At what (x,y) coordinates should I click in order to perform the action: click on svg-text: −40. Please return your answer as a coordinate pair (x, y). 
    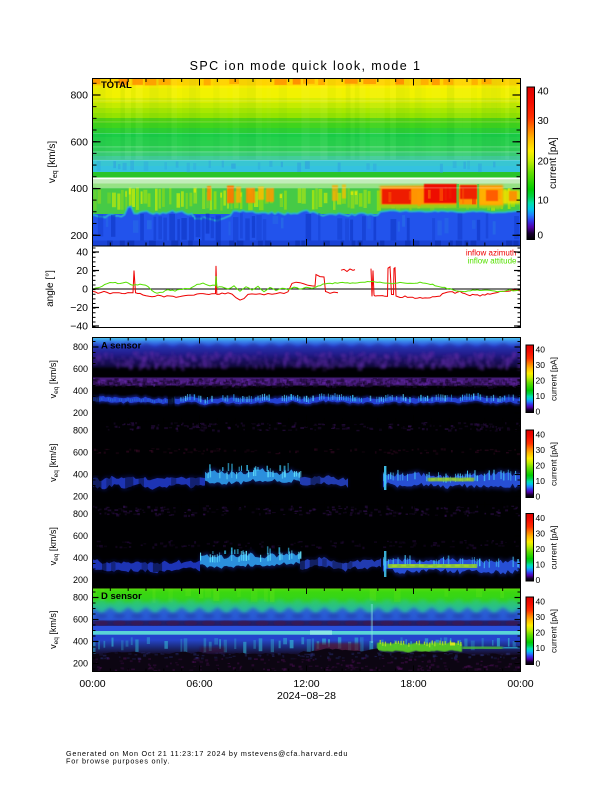
    Looking at the image, I should click on (79, 327).